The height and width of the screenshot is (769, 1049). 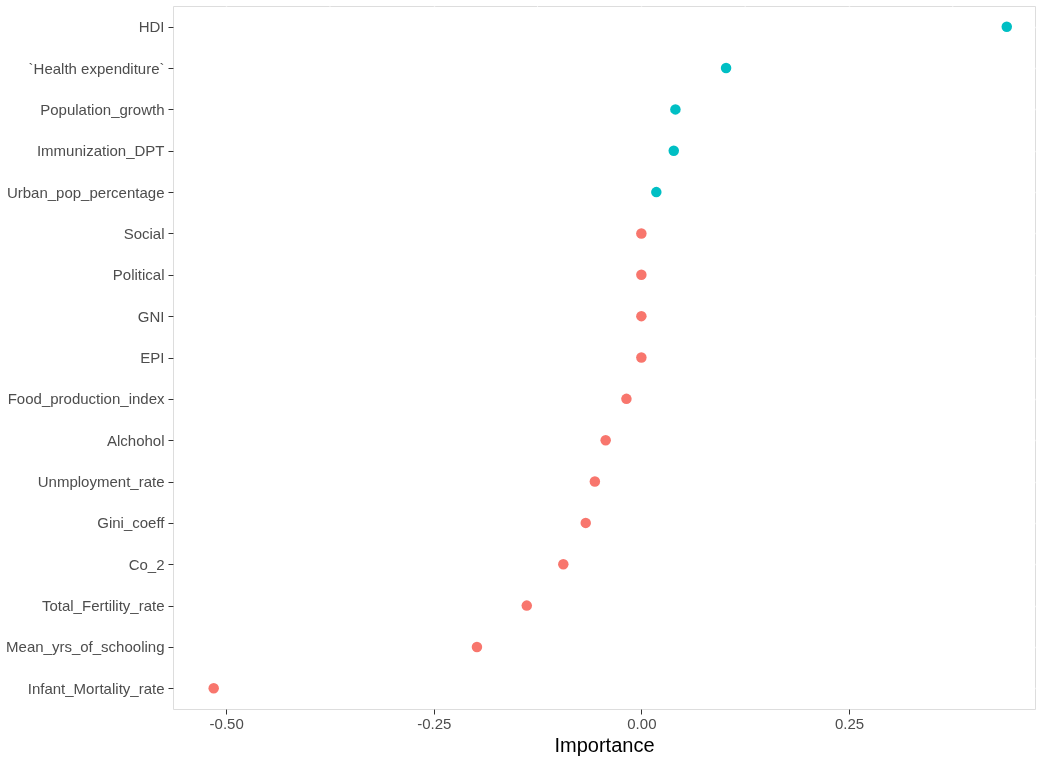 What do you see at coordinates (102, 109) in the screenshot?
I see `y-tick-label: Population_growth` at bounding box center [102, 109].